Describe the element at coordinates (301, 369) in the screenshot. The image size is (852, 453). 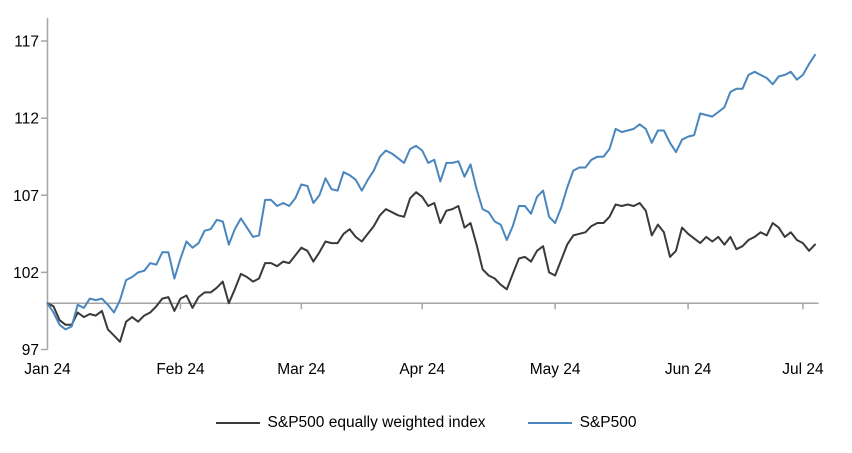
I see `x-axis-label: Mar 24` at that location.